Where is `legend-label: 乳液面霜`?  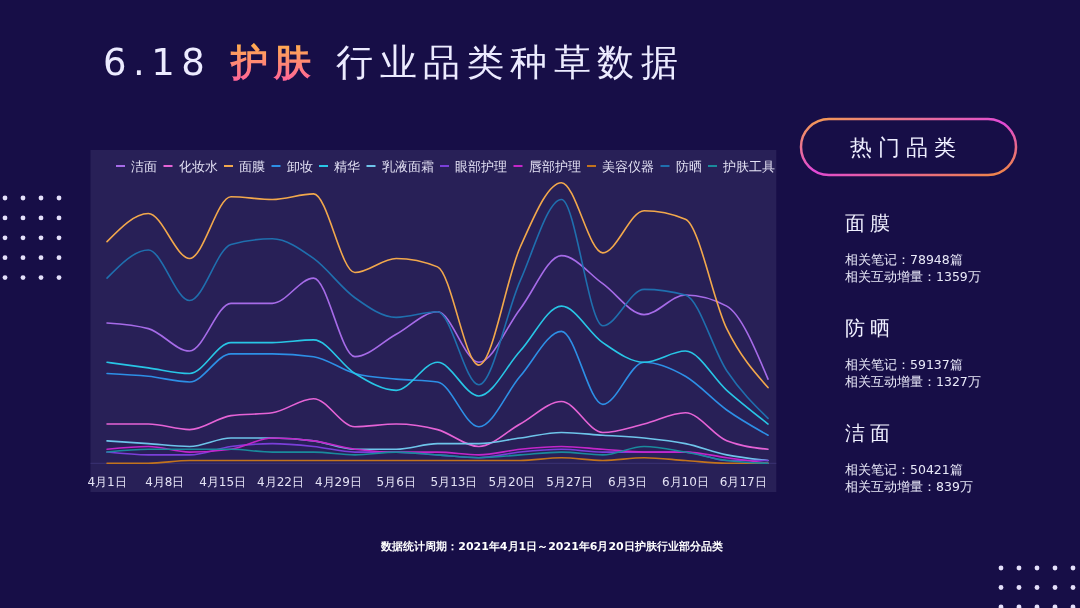 legend-label: 乳液面霜 is located at coordinates (407, 166).